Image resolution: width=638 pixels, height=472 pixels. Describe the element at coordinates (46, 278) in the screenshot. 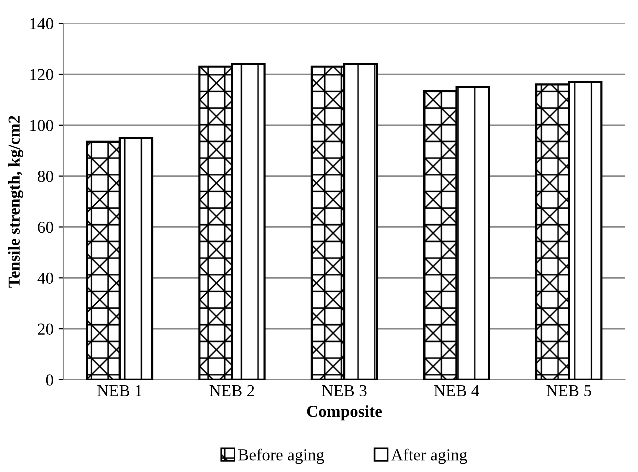

I see `y-tick-label: 40` at that location.